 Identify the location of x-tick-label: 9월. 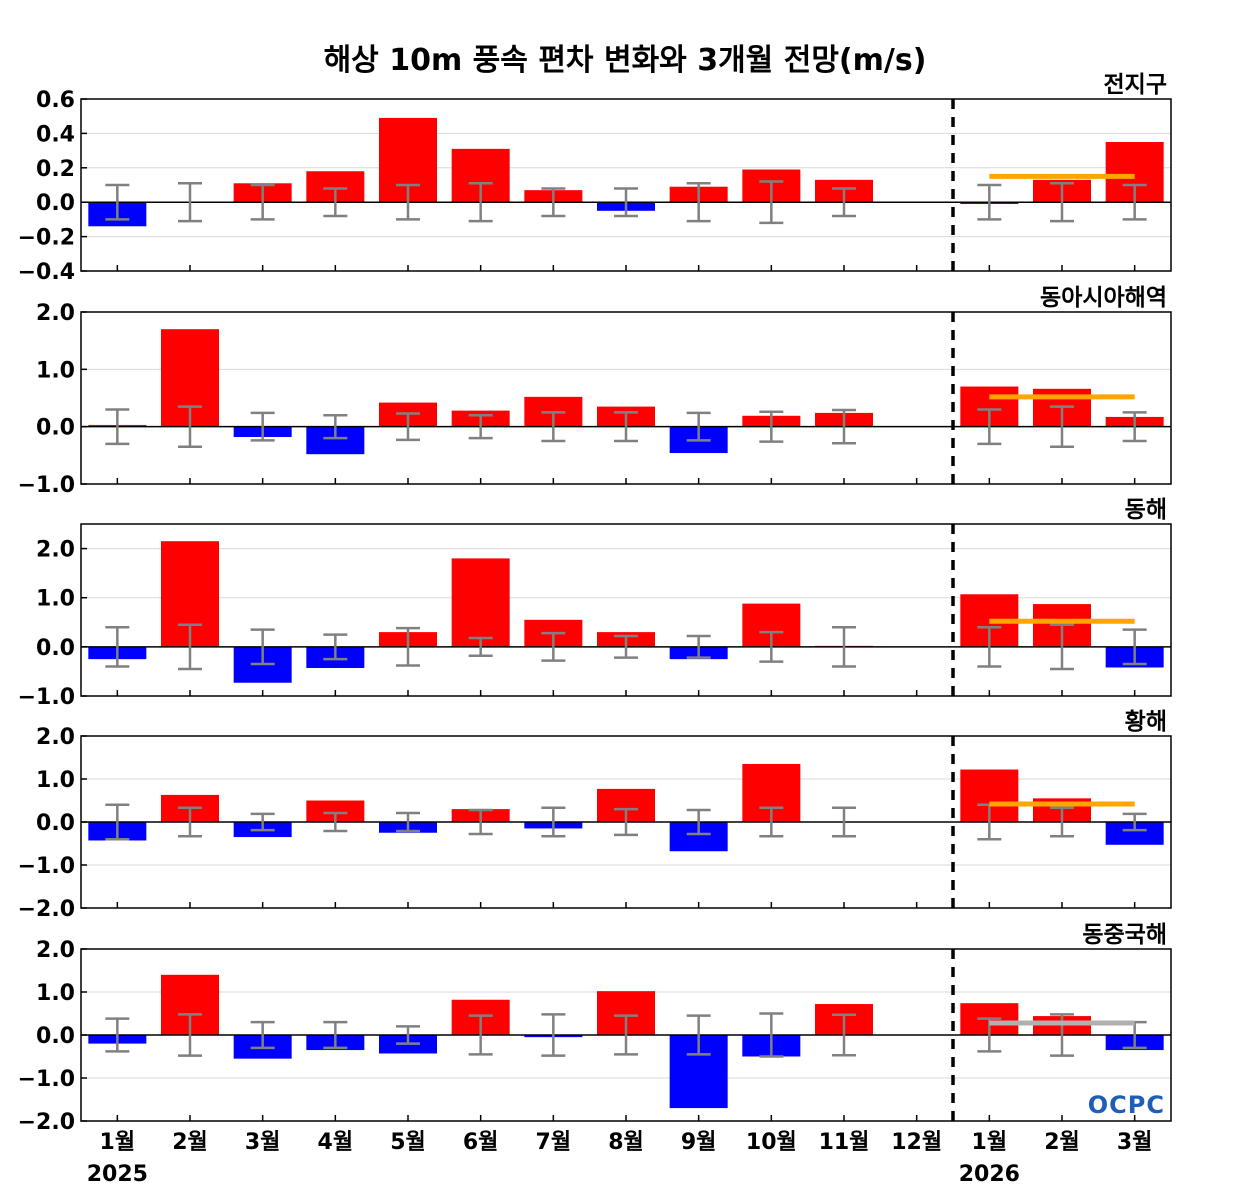
(699, 1142).